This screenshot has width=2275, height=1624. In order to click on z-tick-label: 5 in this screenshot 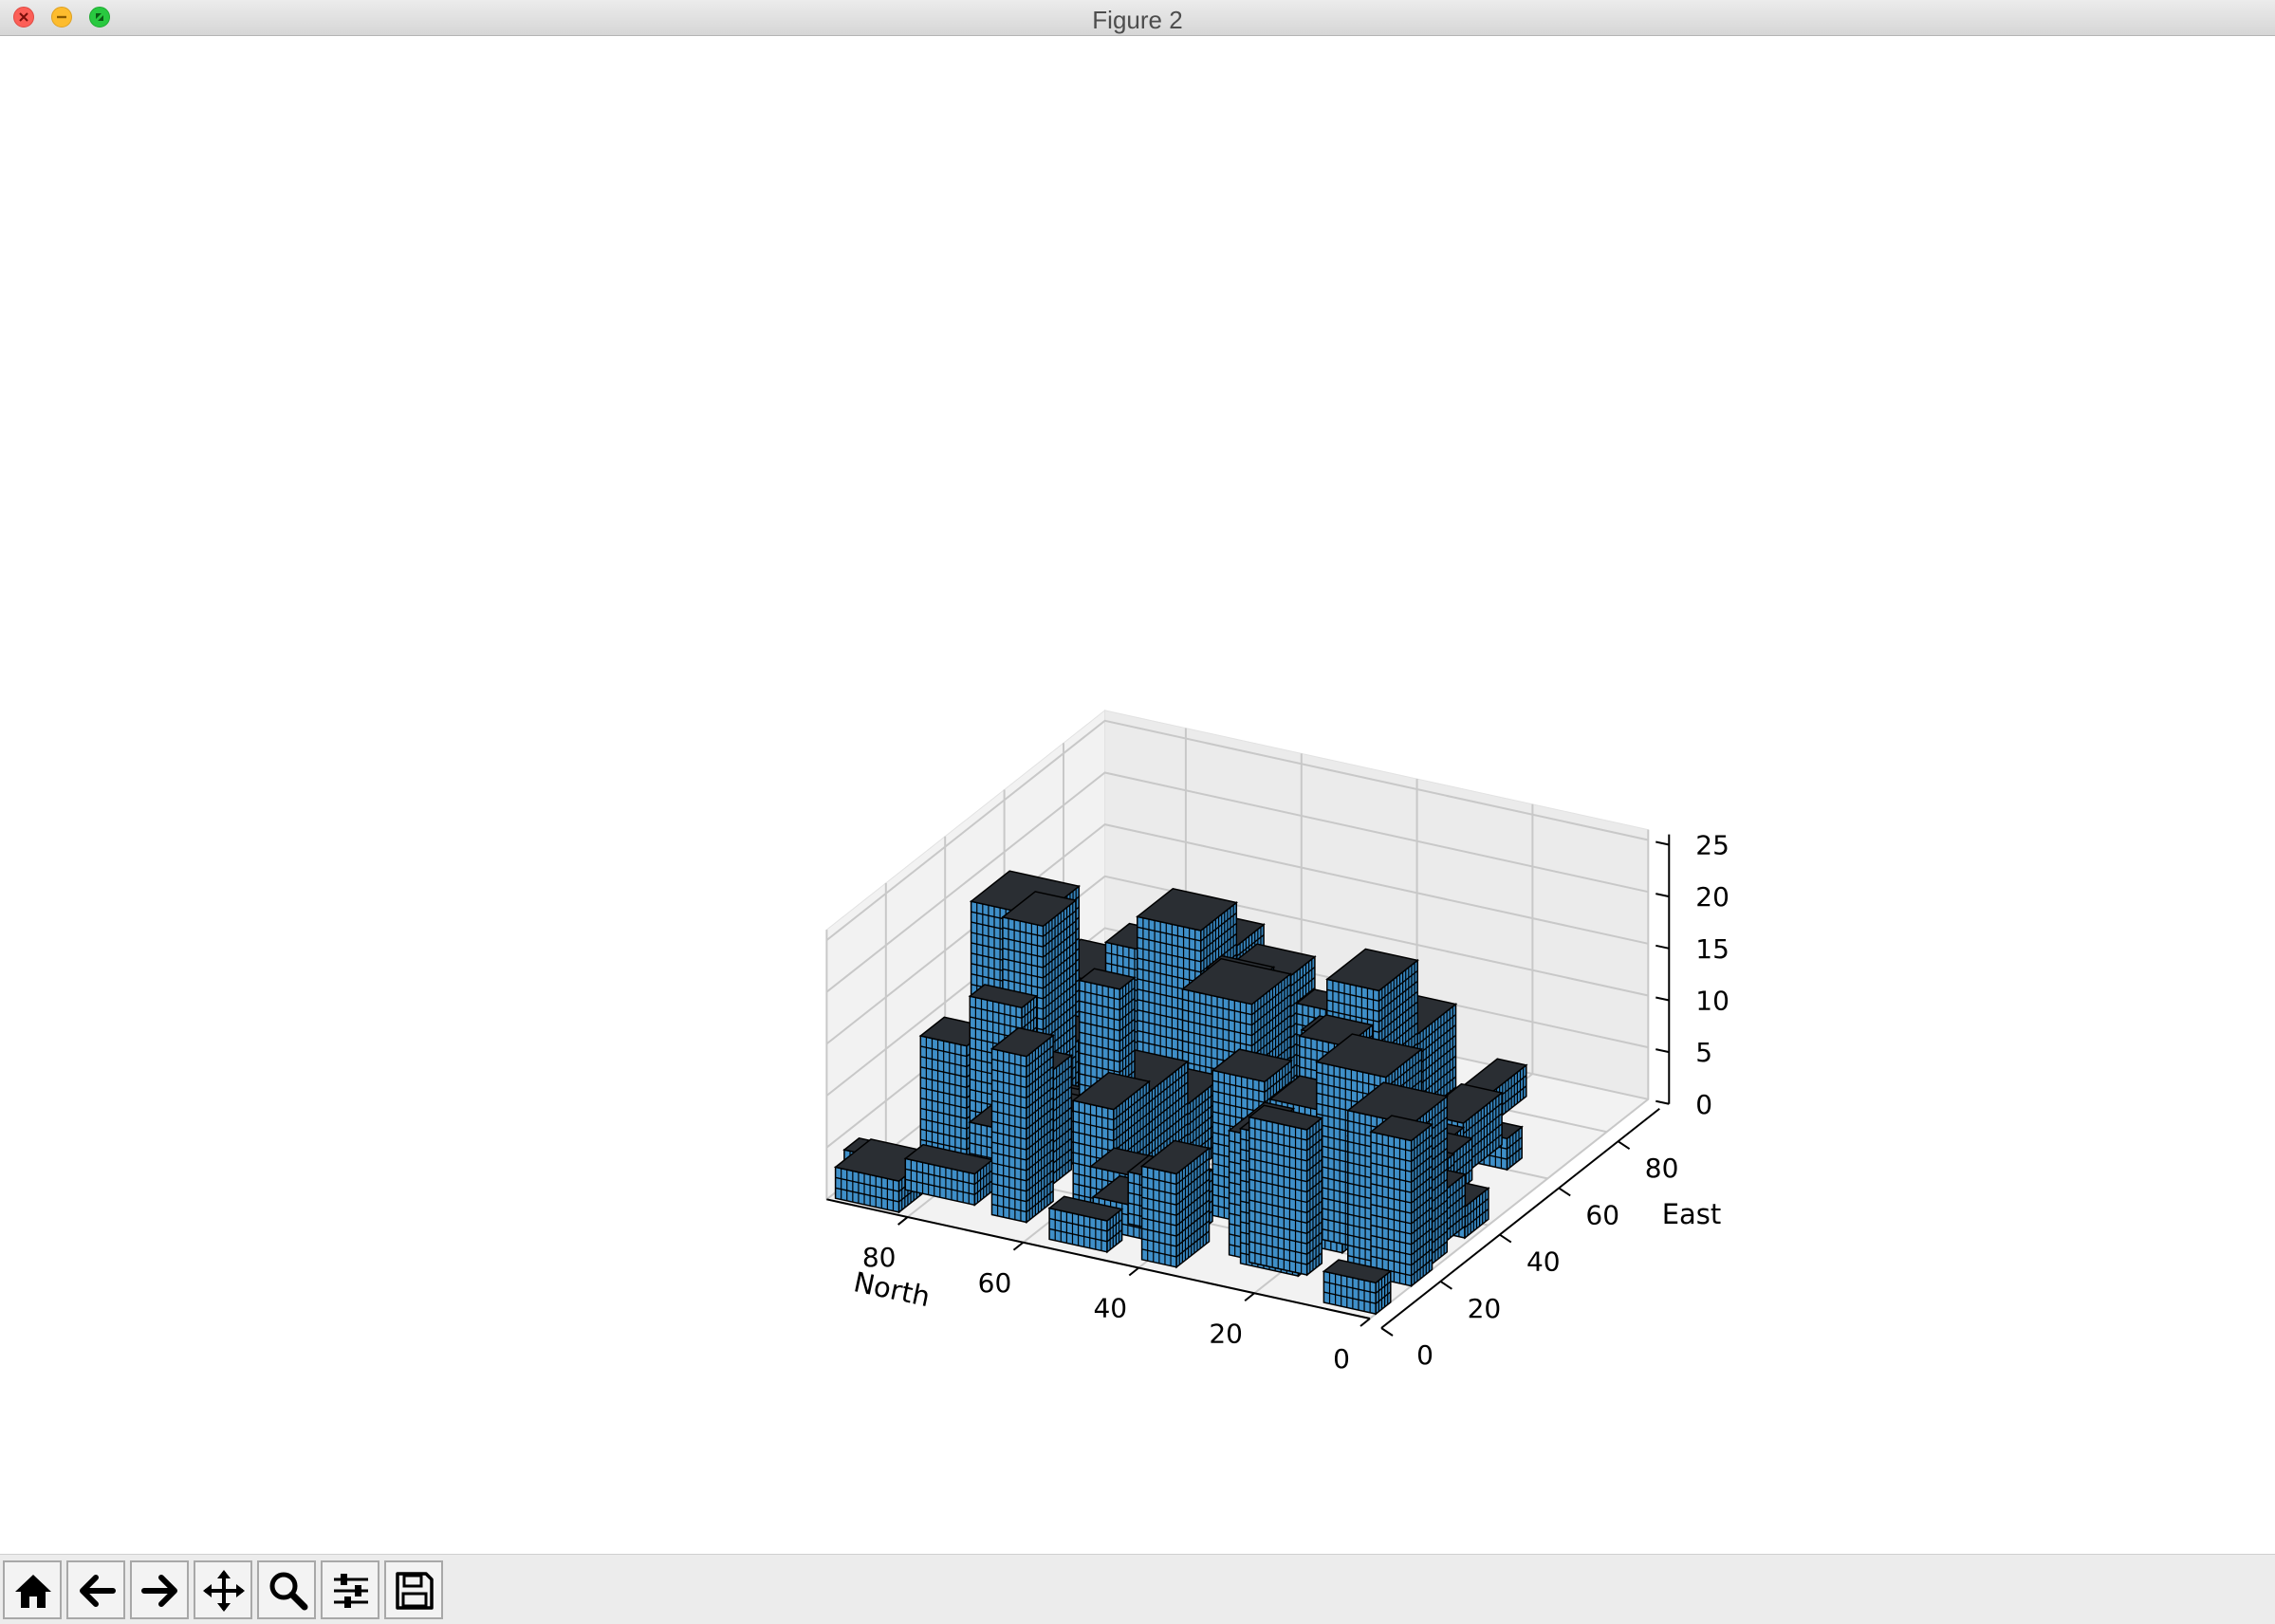, I will do `click(1703, 1053)`.